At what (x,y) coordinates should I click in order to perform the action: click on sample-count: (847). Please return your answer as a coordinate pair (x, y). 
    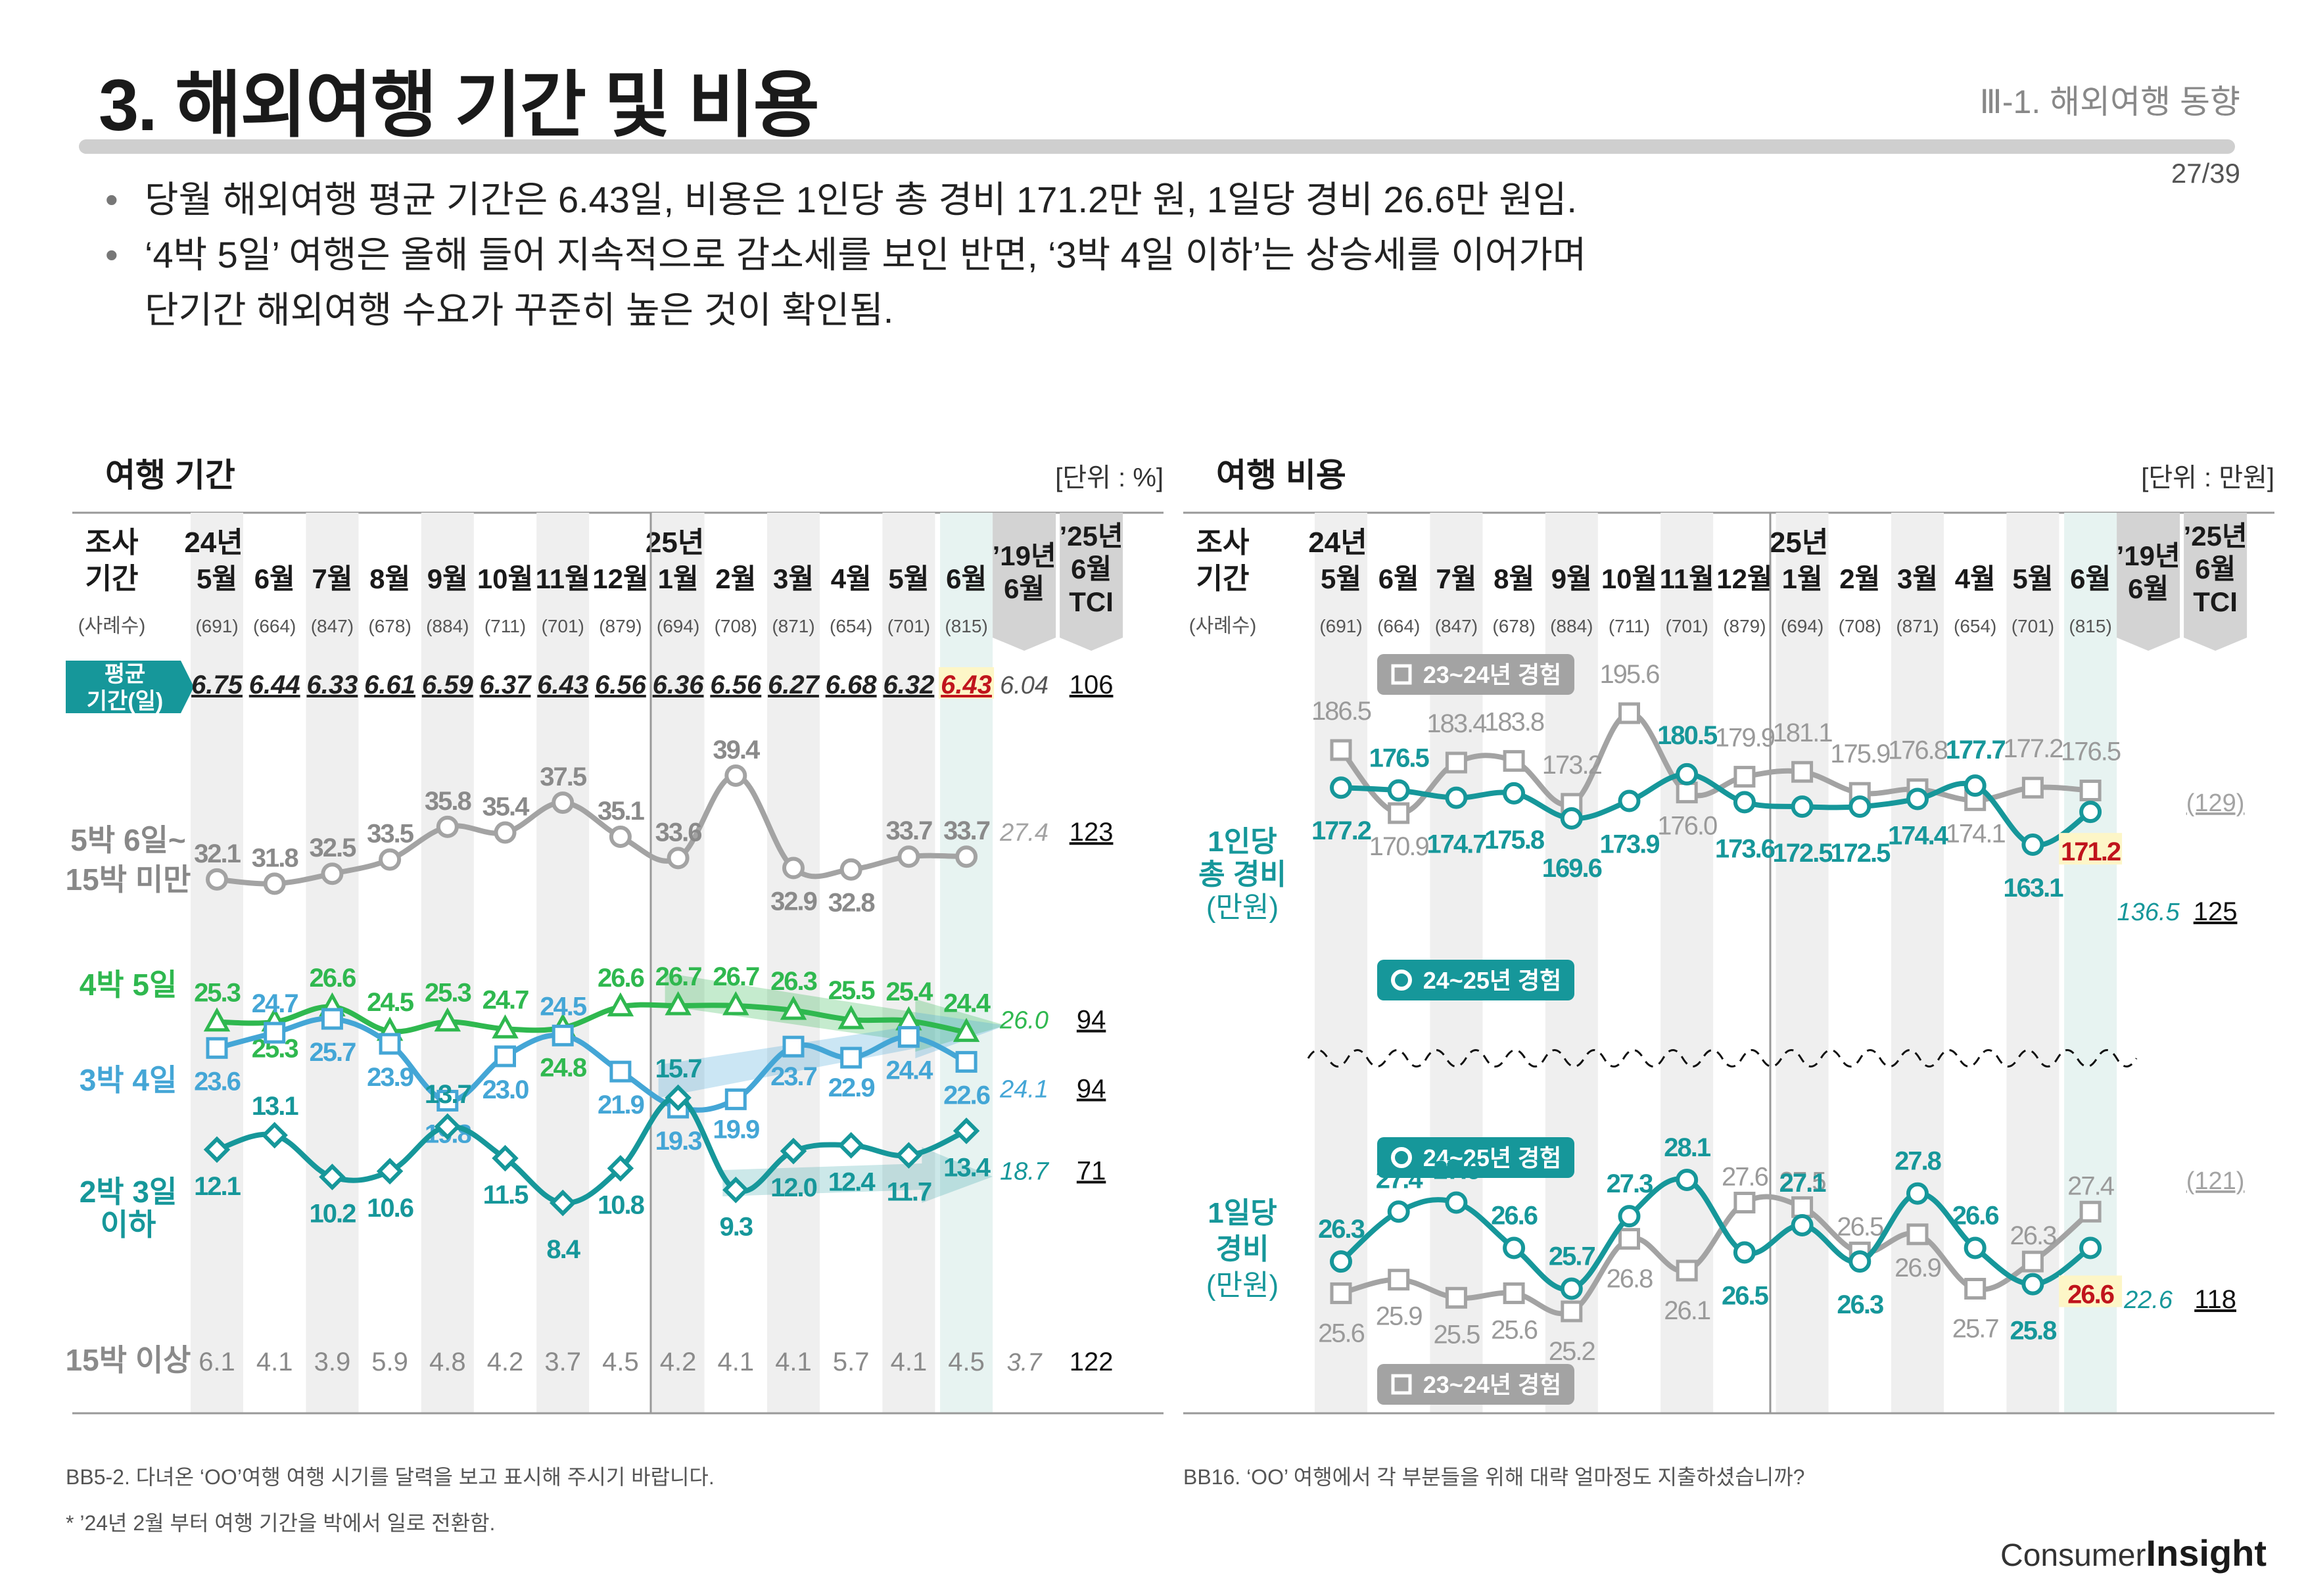
    Looking at the image, I should click on (1456, 626).